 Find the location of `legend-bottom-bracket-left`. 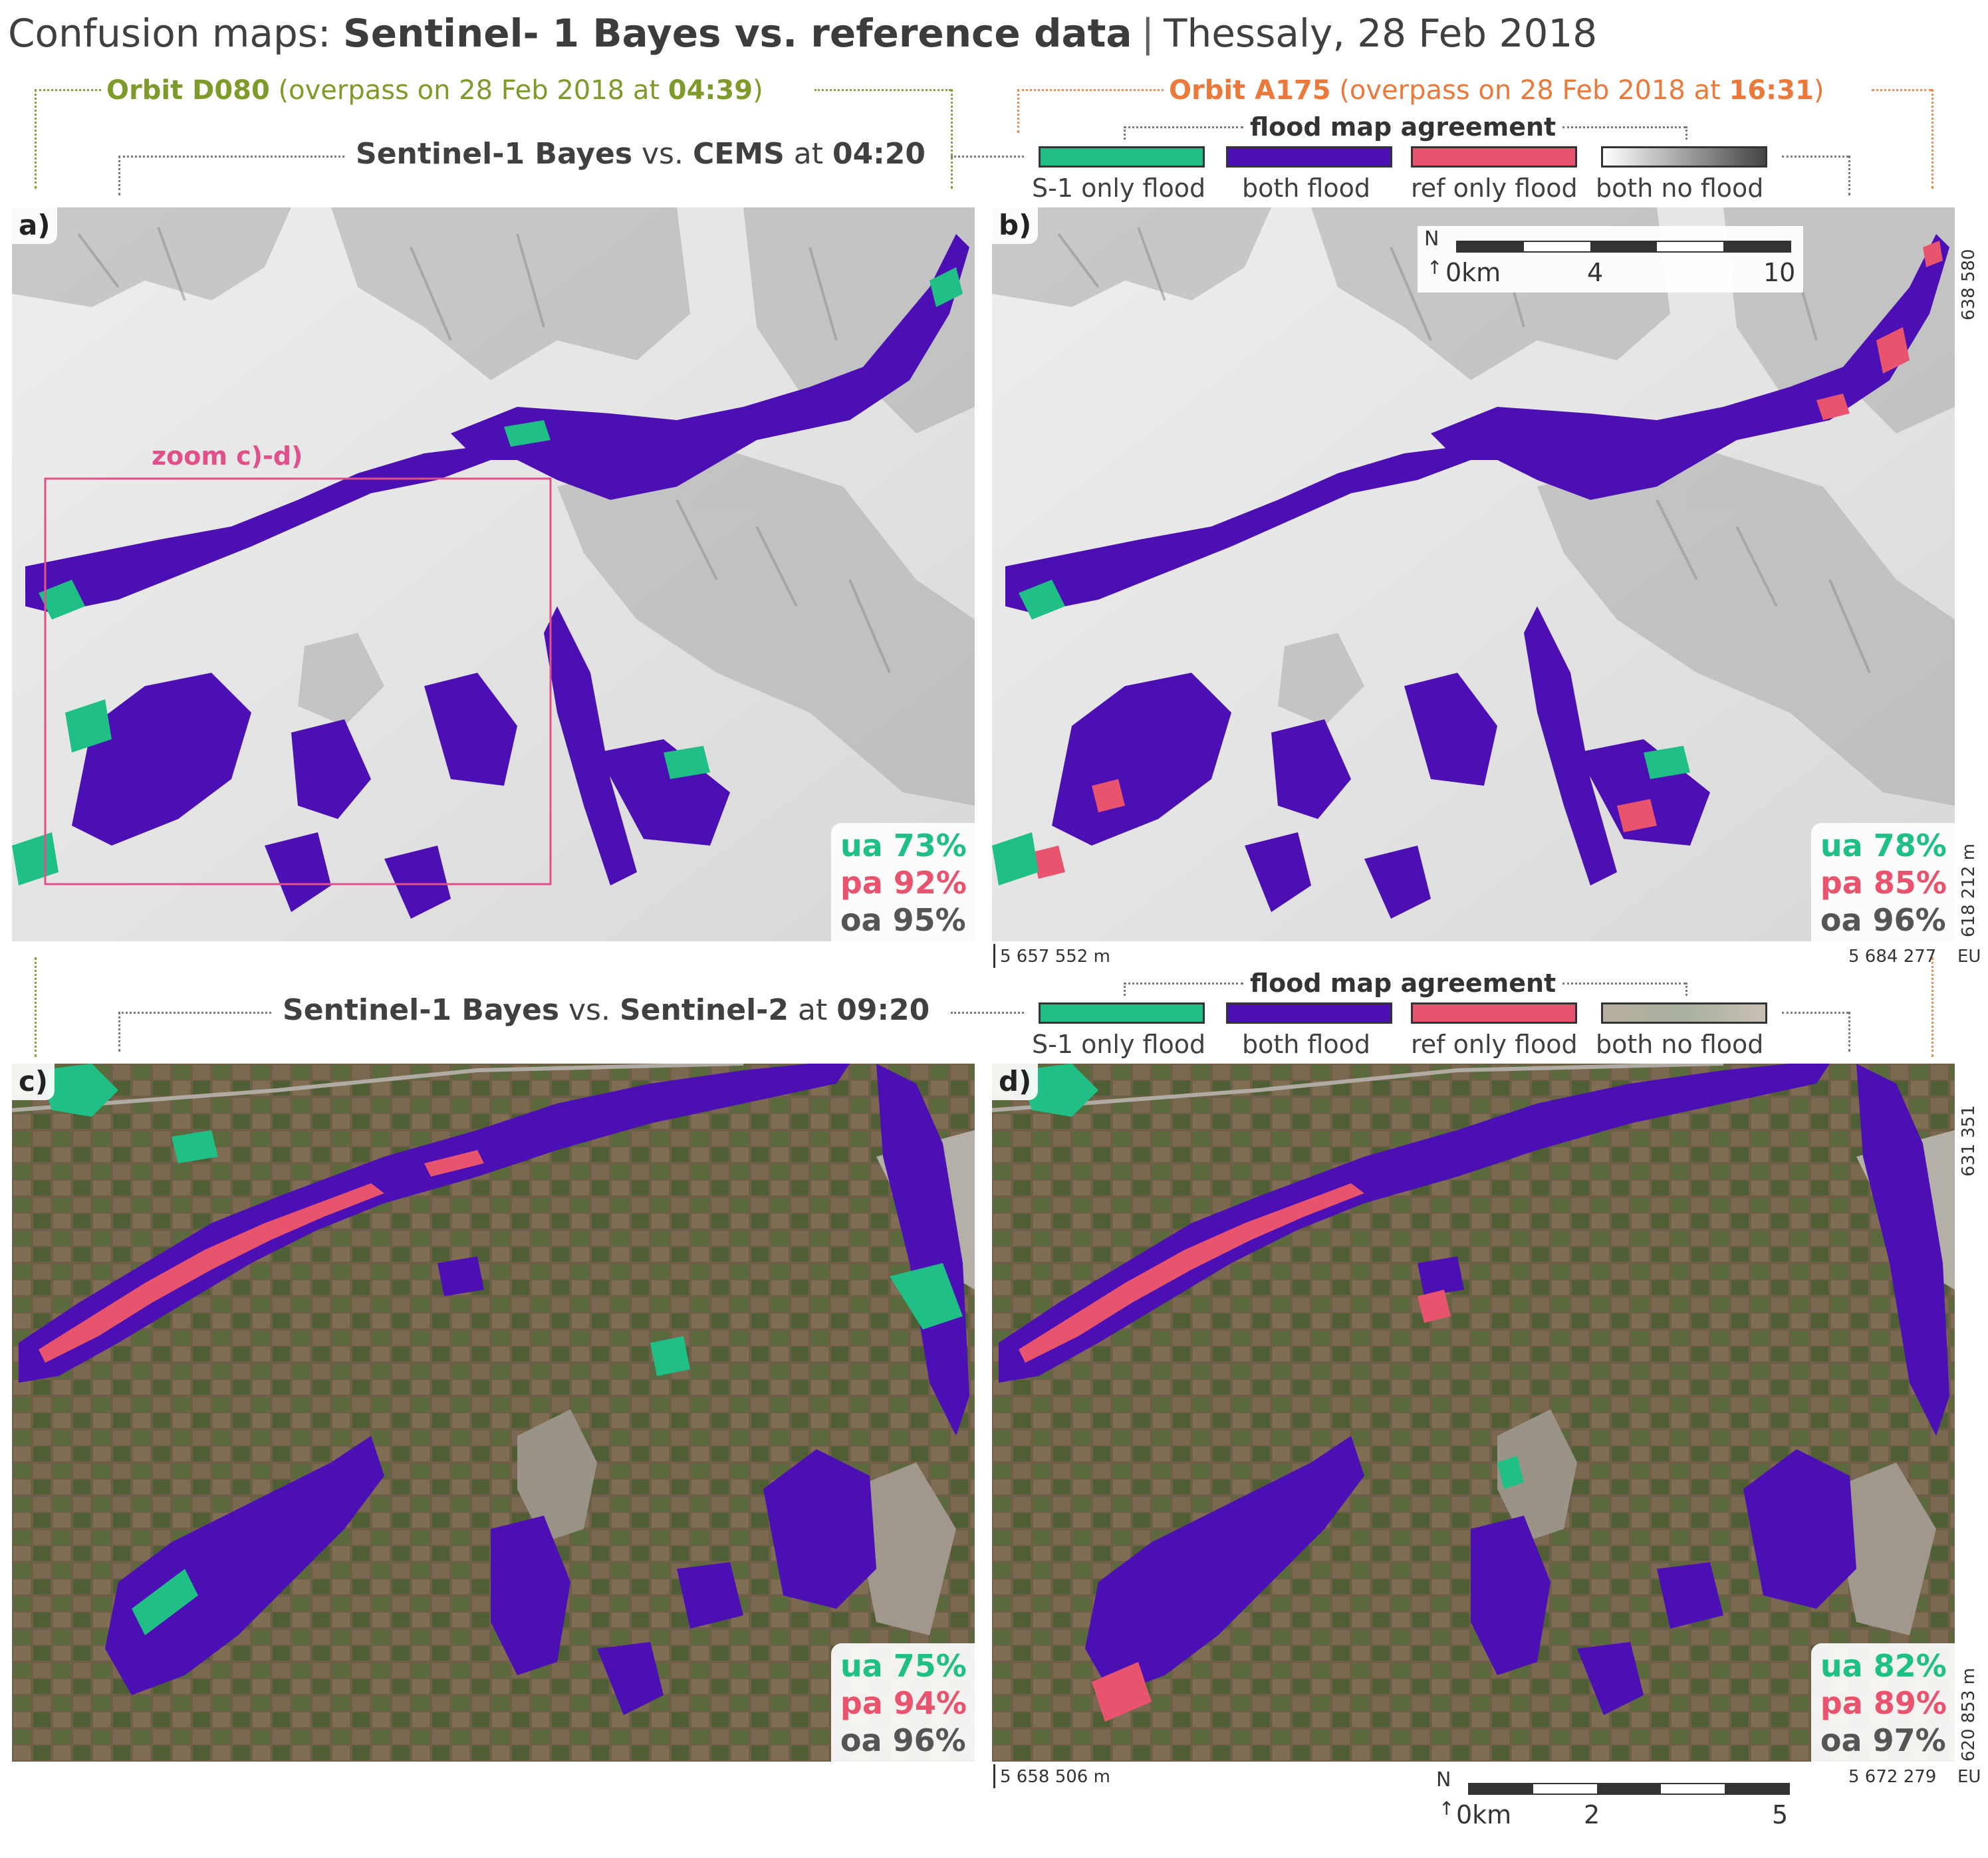

legend-bottom-bracket-left is located at coordinates (1183, 984).